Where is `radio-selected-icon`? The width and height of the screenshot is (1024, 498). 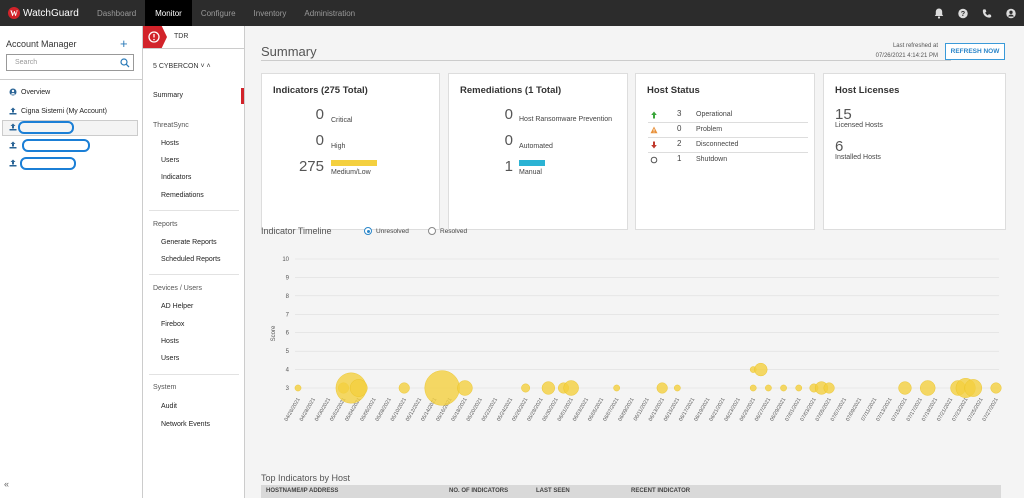
radio-selected-icon is located at coordinates (368, 231).